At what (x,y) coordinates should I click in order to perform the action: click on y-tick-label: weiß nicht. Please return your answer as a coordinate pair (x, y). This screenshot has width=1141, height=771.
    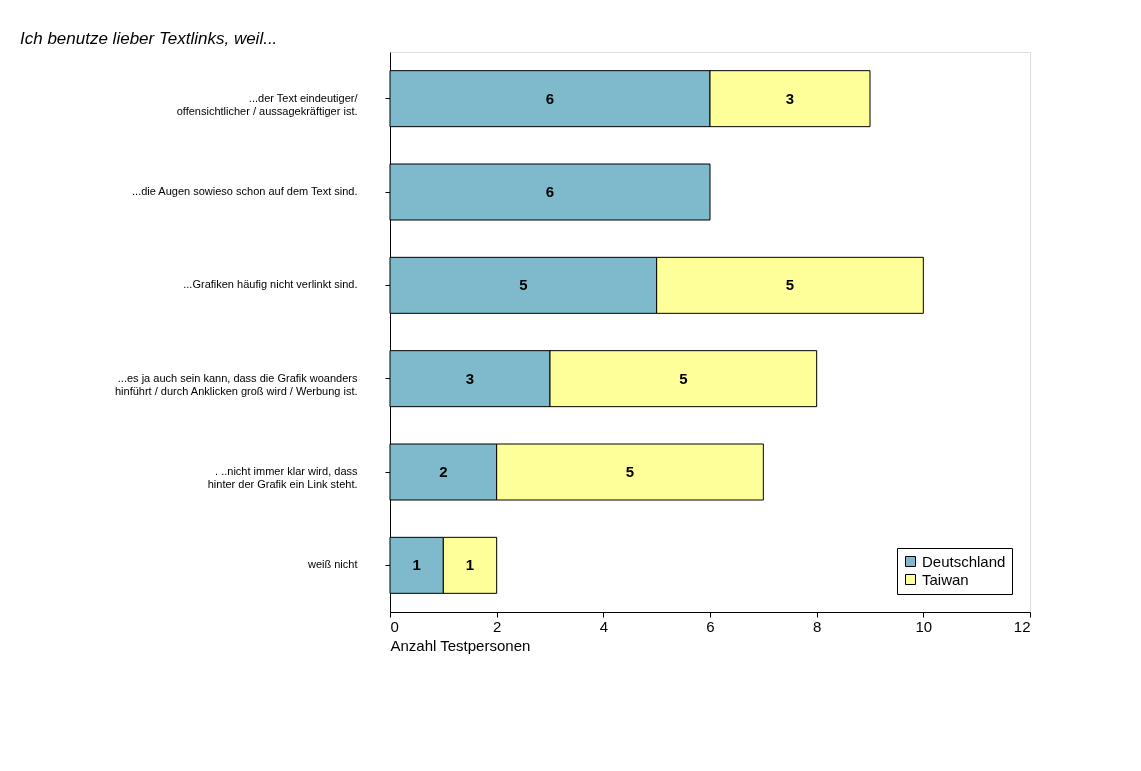
    Looking at the image, I should click on (332, 564).